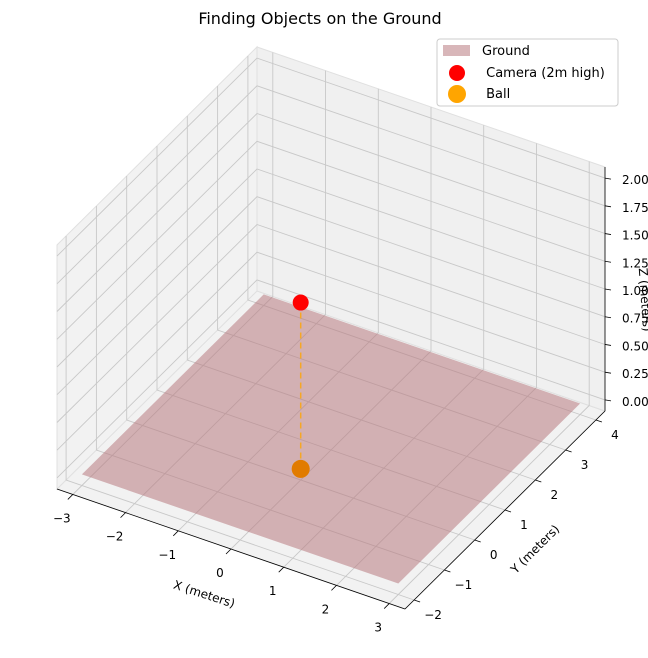 The width and height of the screenshot is (648, 658). What do you see at coordinates (220, 573) in the screenshot?
I see `x-tick-label: 0` at bounding box center [220, 573].